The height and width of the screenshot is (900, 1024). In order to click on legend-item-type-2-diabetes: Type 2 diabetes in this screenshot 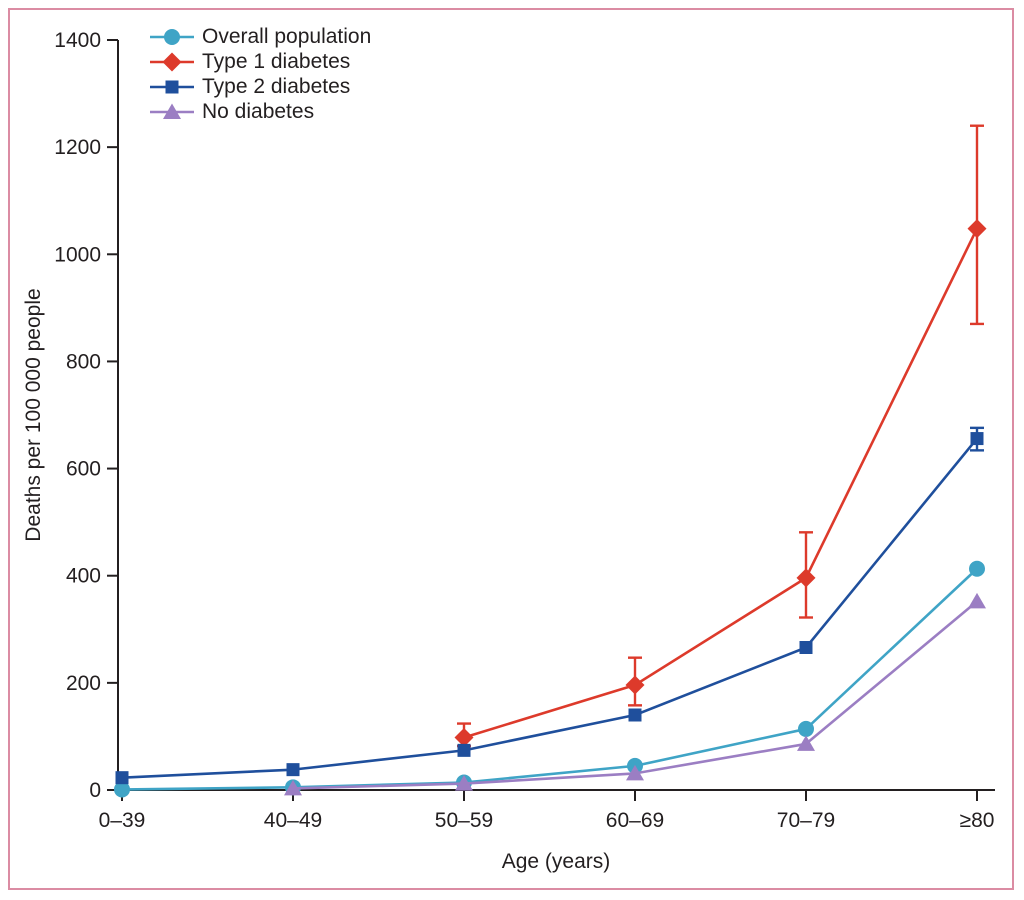, I will do `click(260, 86)`.